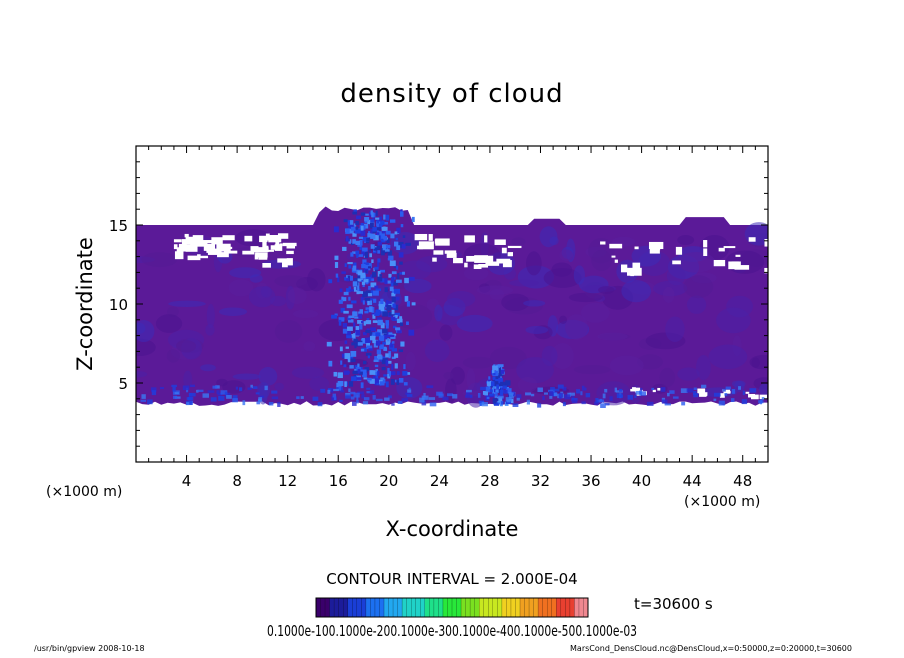 The image size is (904, 658). I want to click on x-tick-label: 16, so click(338, 481).